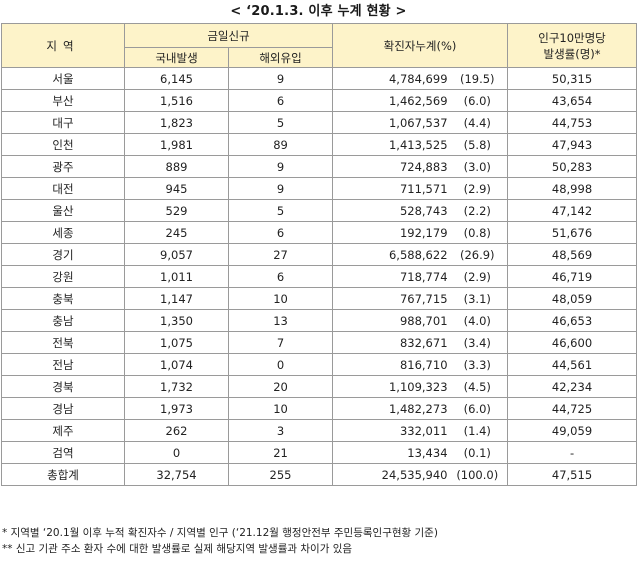 This screenshot has height=561, width=637. What do you see at coordinates (63, 254) in the screenshot?
I see `region-cell: 경기` at bounding box center [63, 254].